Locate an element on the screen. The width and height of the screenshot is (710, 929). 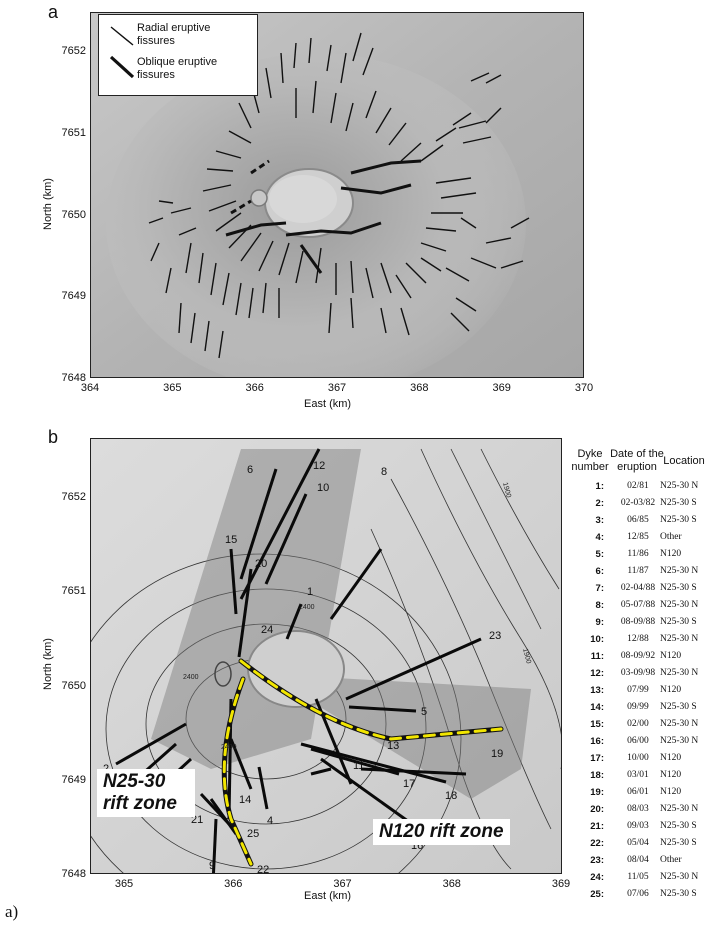
table-row: 21: 09/03 N25-30 S is located at coordinates (642, 829).